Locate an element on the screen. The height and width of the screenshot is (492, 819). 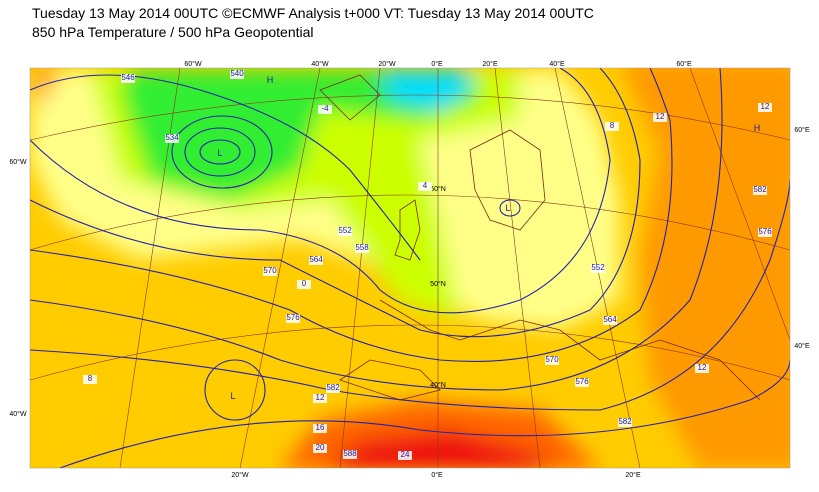
temperature-label: 20 is located at coordinates (320, 447).